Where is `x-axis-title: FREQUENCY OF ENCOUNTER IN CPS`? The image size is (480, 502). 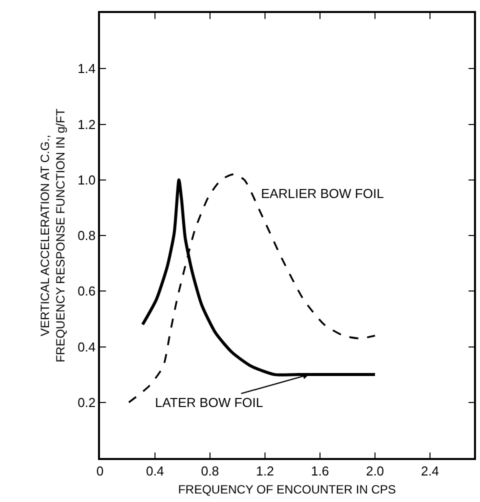 x-axis-title: FREQUENCY OF ENCOUNTER IN CPS is located at coordinates (287, 489).